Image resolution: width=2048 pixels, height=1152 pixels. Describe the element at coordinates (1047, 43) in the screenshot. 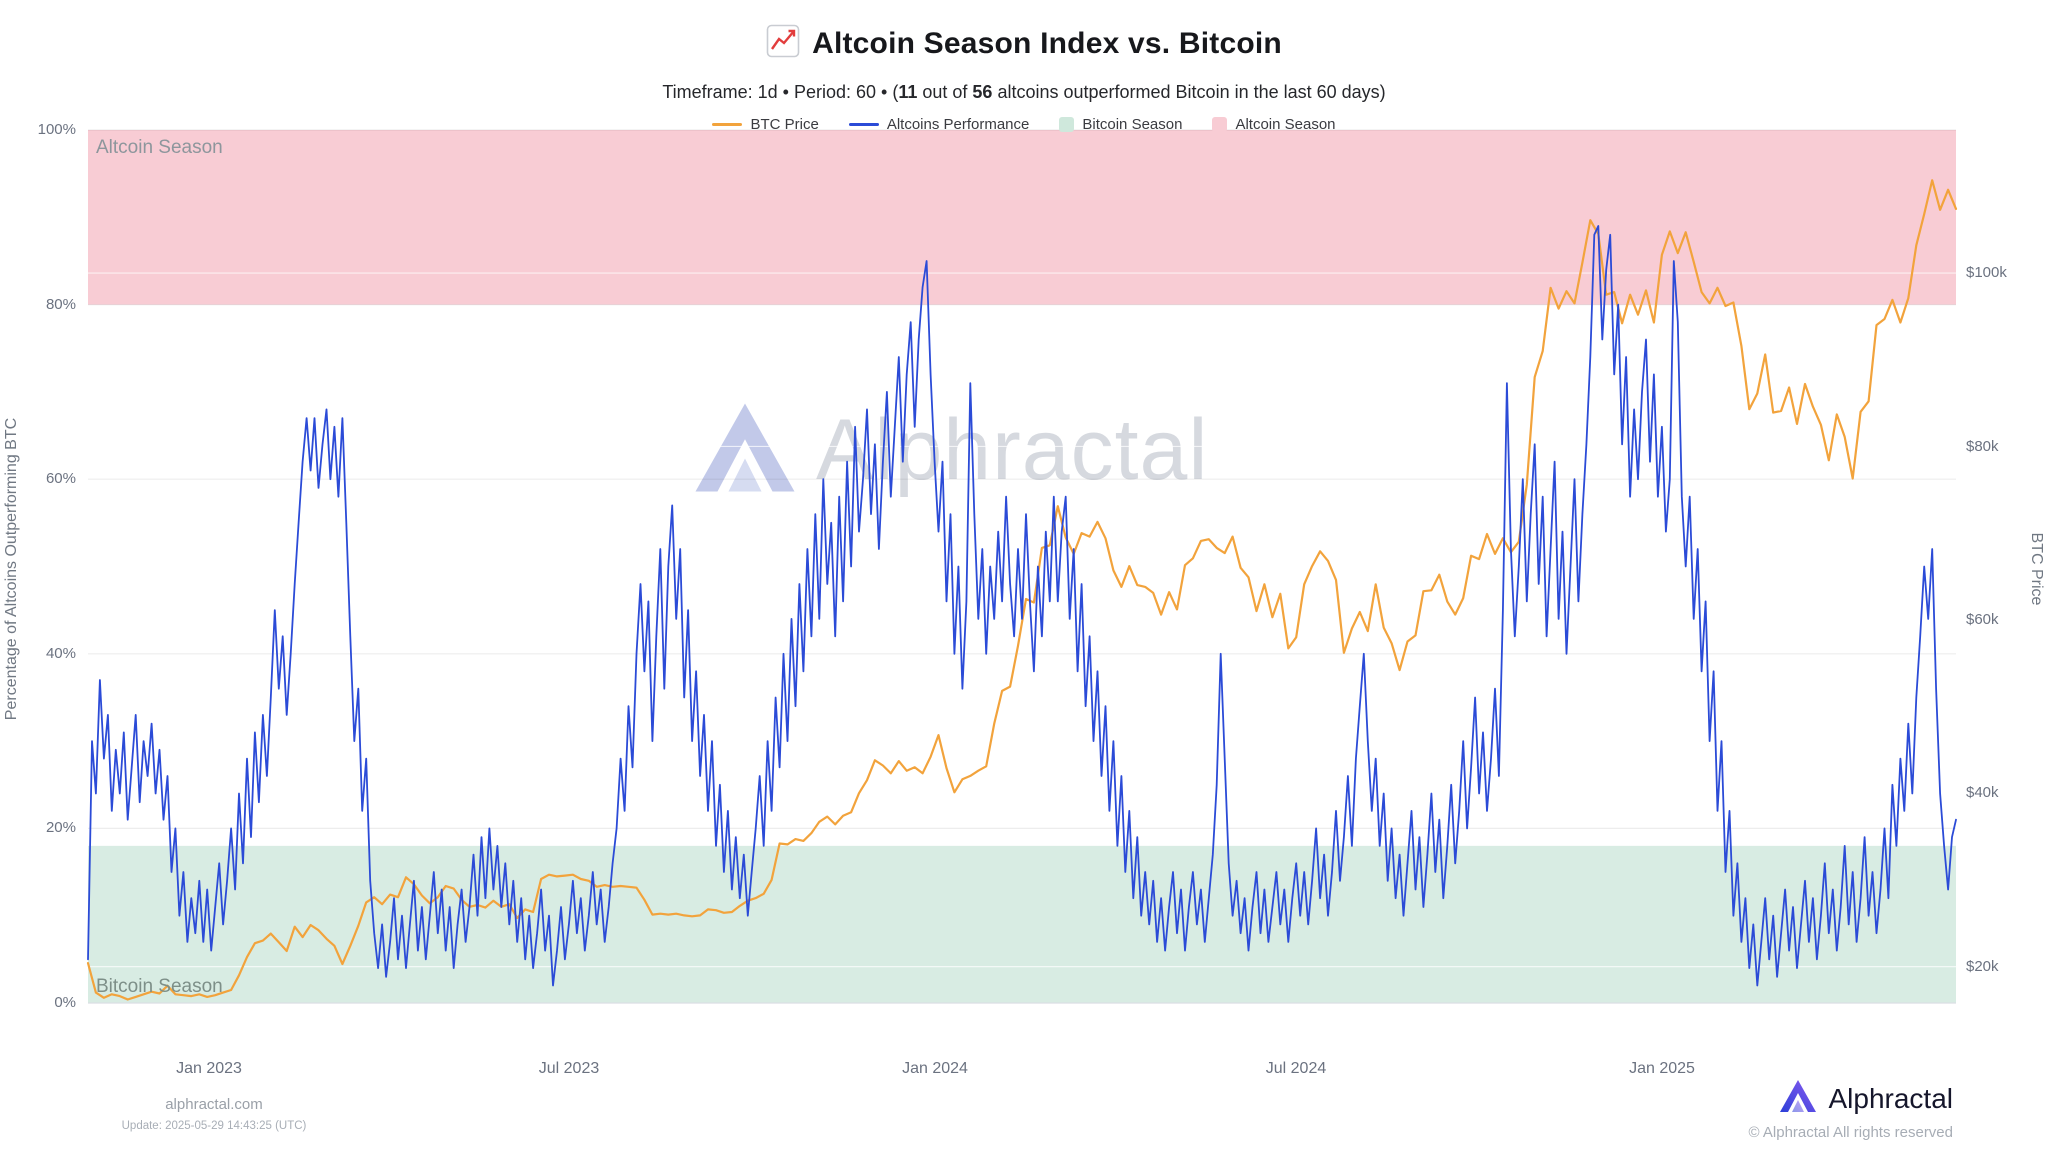

I see `page-title: Altcoin Season Index vs. Bitcoin` at that location.